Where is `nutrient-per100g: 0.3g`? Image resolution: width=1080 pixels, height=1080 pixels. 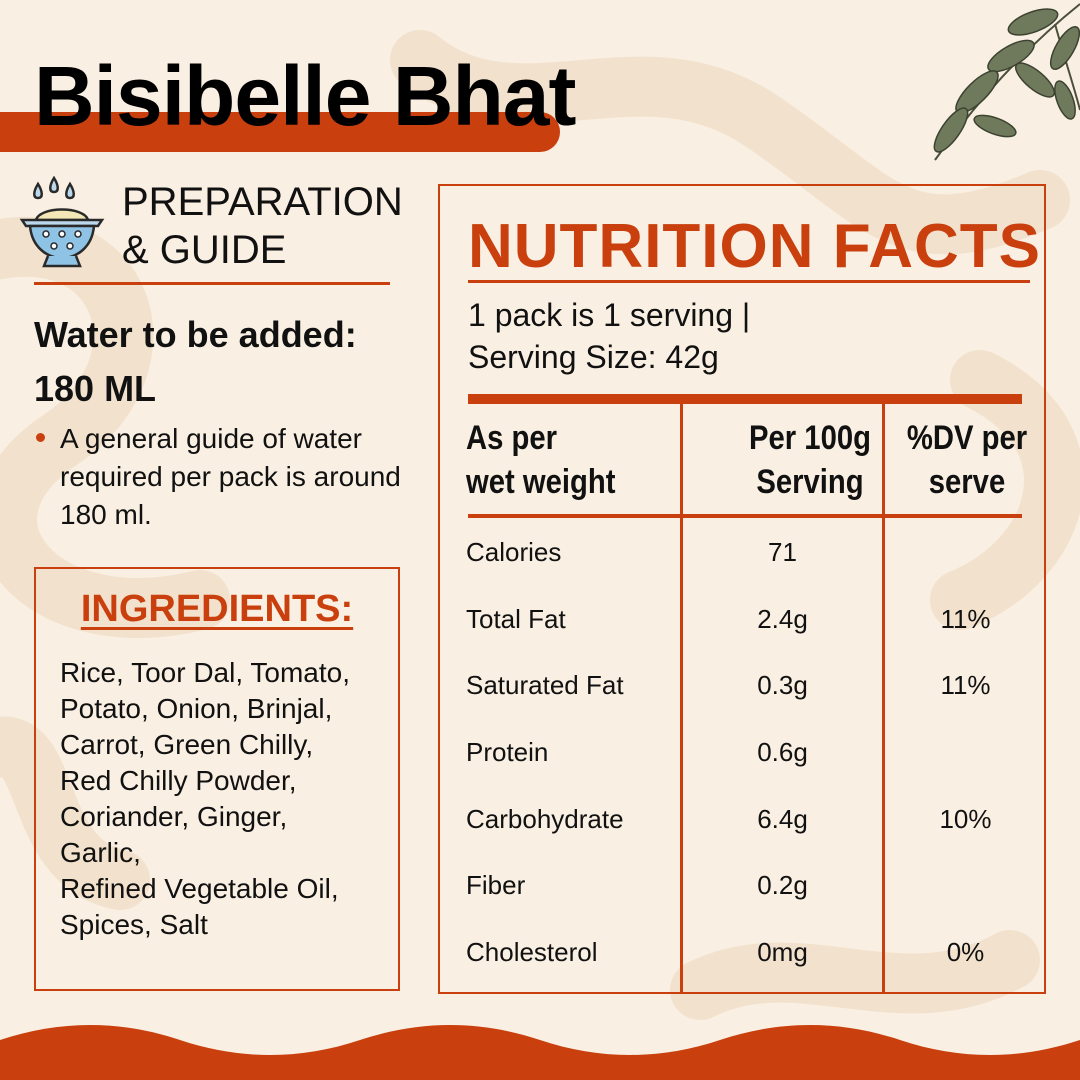 nutrient-per100g: 0.3g is located at coordinates (782, 685).